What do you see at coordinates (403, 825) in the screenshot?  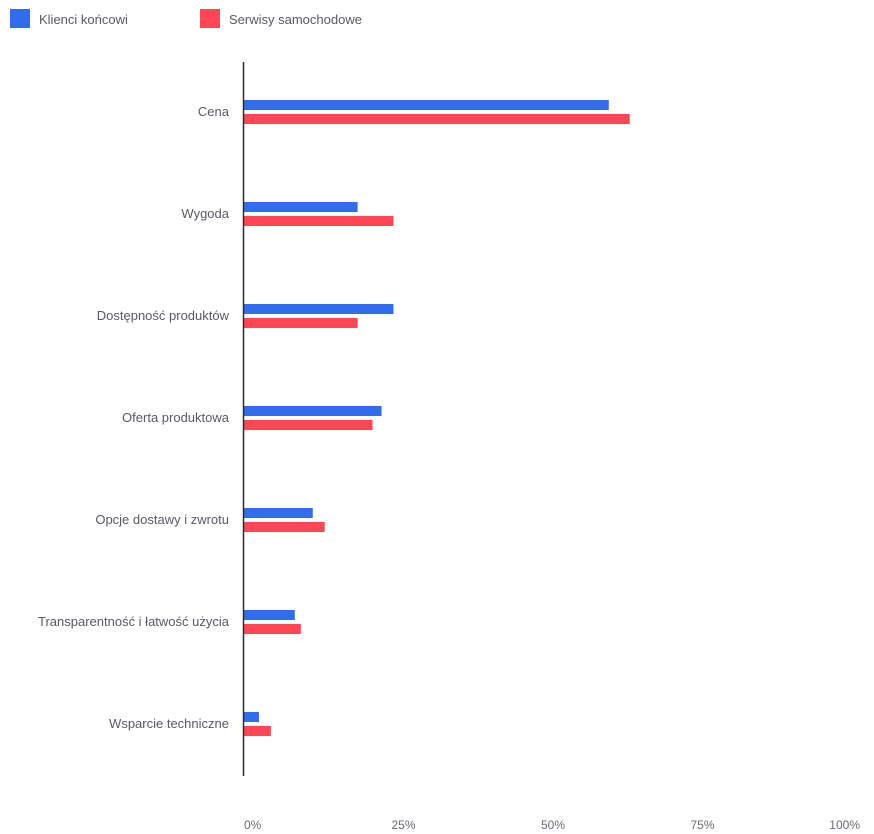 I see `x-tick-label-2: 25%` at bounding box center [403, 825].